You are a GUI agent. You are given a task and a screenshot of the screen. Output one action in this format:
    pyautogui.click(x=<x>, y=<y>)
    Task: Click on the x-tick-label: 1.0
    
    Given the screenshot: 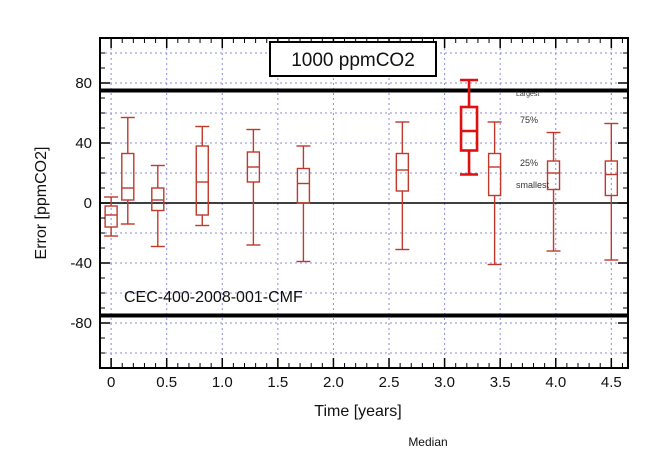 What is the action you would take?
    pyautogui.click(x=222, y=382)
    